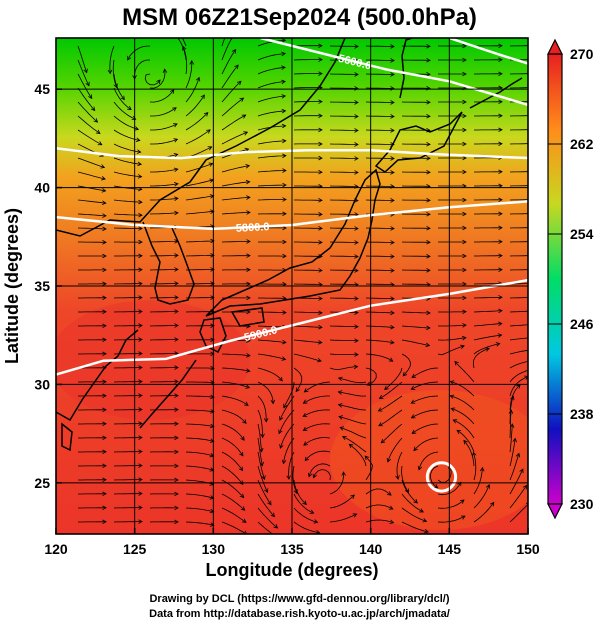  I want to click on x-tick-label: 145, so click(450, 549).